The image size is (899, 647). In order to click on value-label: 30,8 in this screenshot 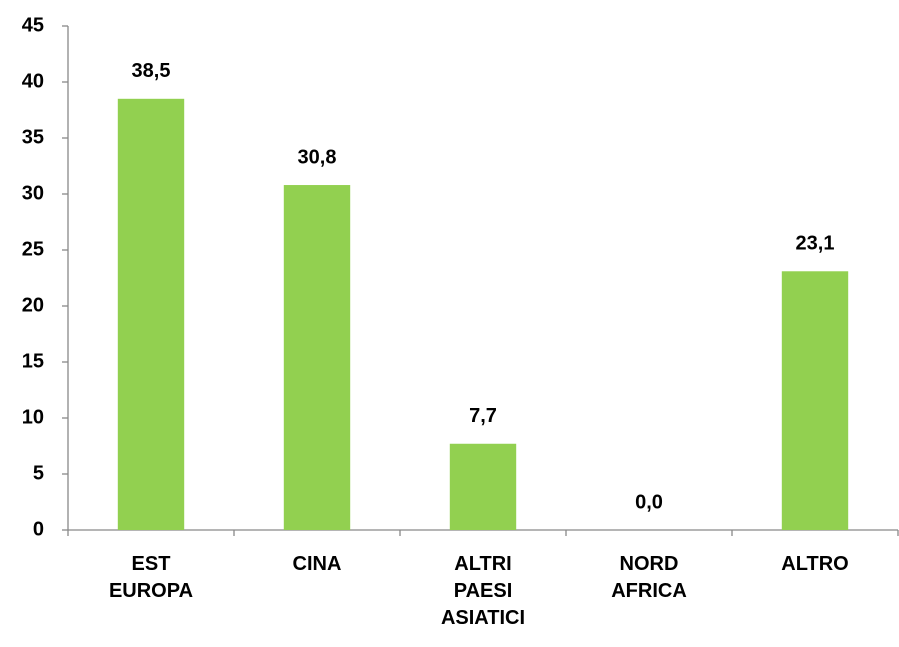, I will do `click(317, 157)`.